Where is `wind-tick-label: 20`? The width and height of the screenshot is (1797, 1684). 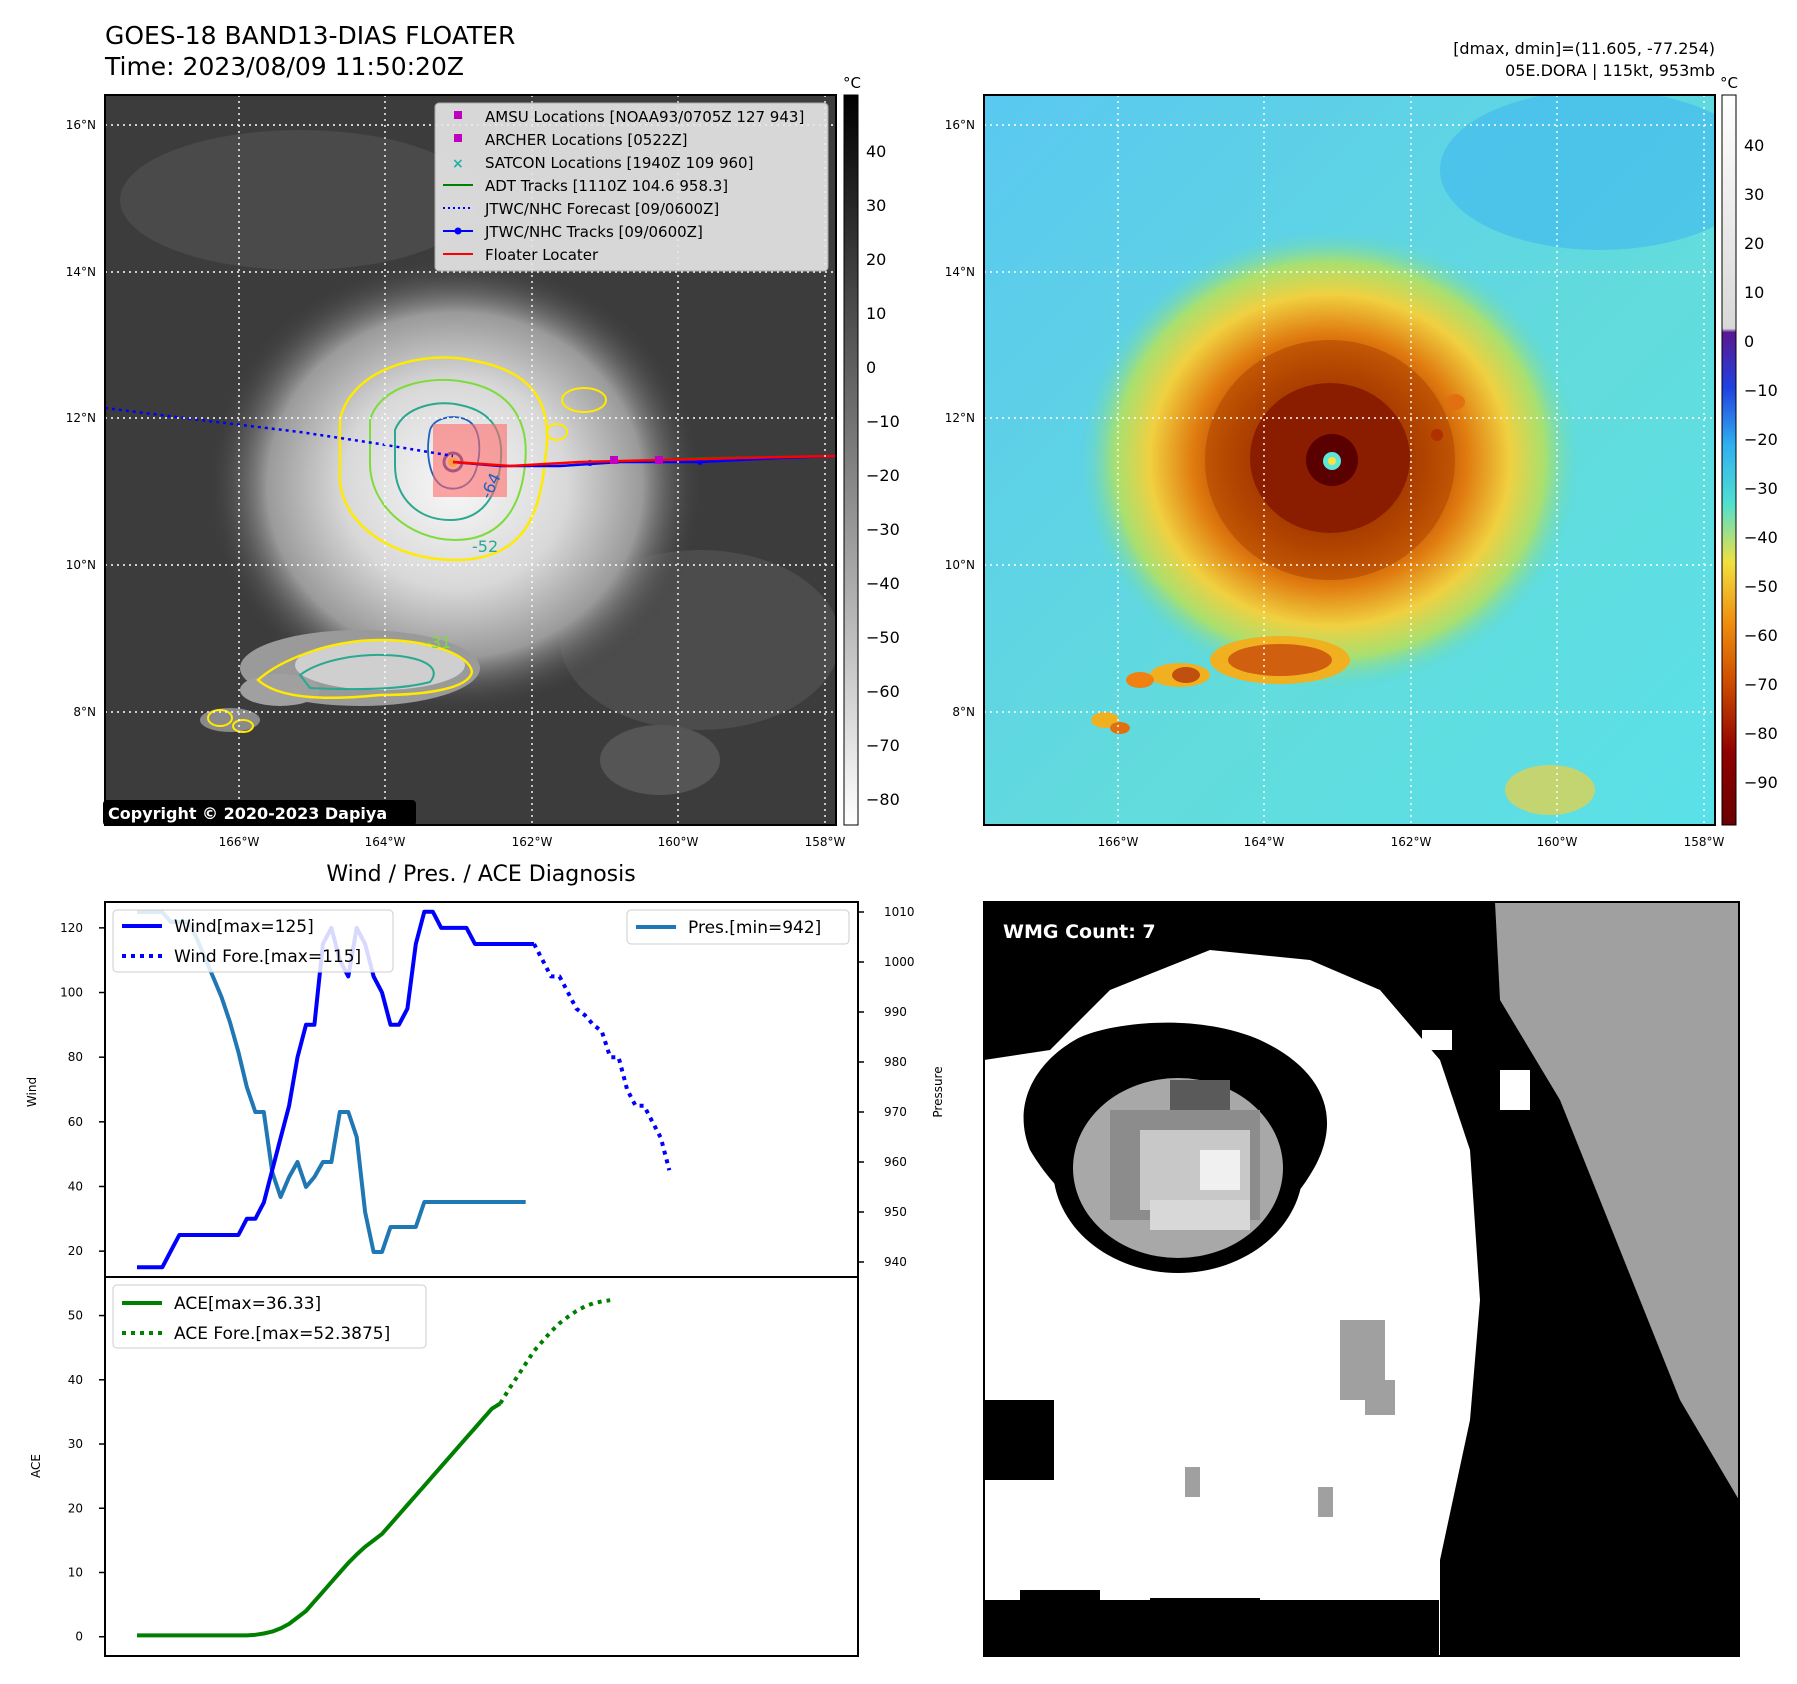
wind-tick-label: 20 is located at coordinates (75, 1251).